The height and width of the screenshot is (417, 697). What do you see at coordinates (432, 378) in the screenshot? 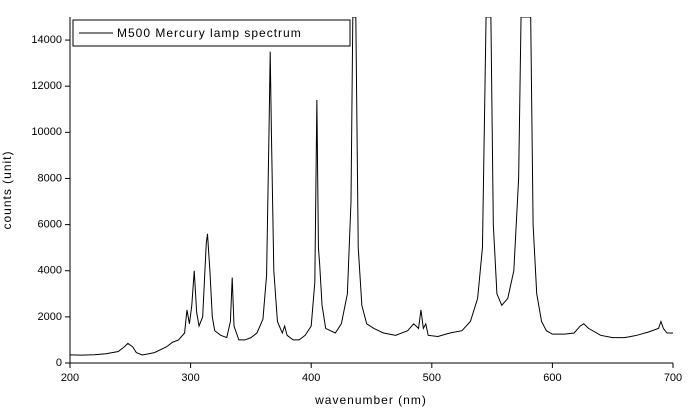
I see `x-tick-label: 500` at bounding box center [432, 378].